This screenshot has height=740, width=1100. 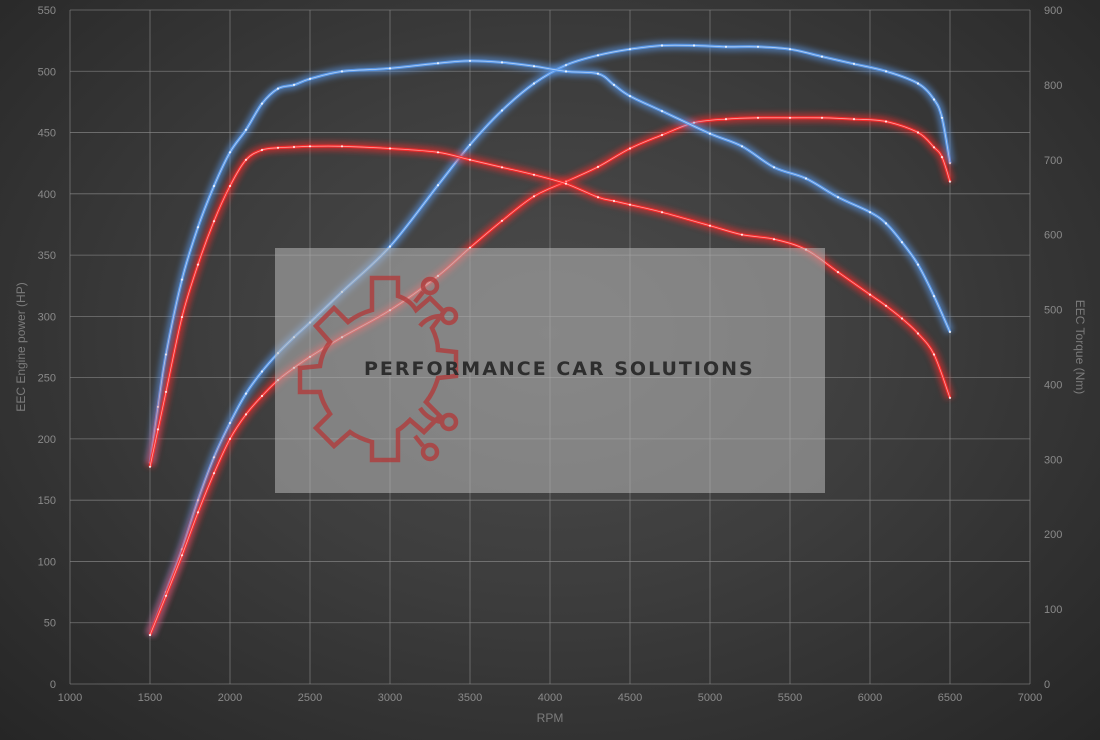 What do you see at coordinates (1053, 11) in the screenshot?
I see `y-right-tick-label: 900` at bounding box center [1053, 11].